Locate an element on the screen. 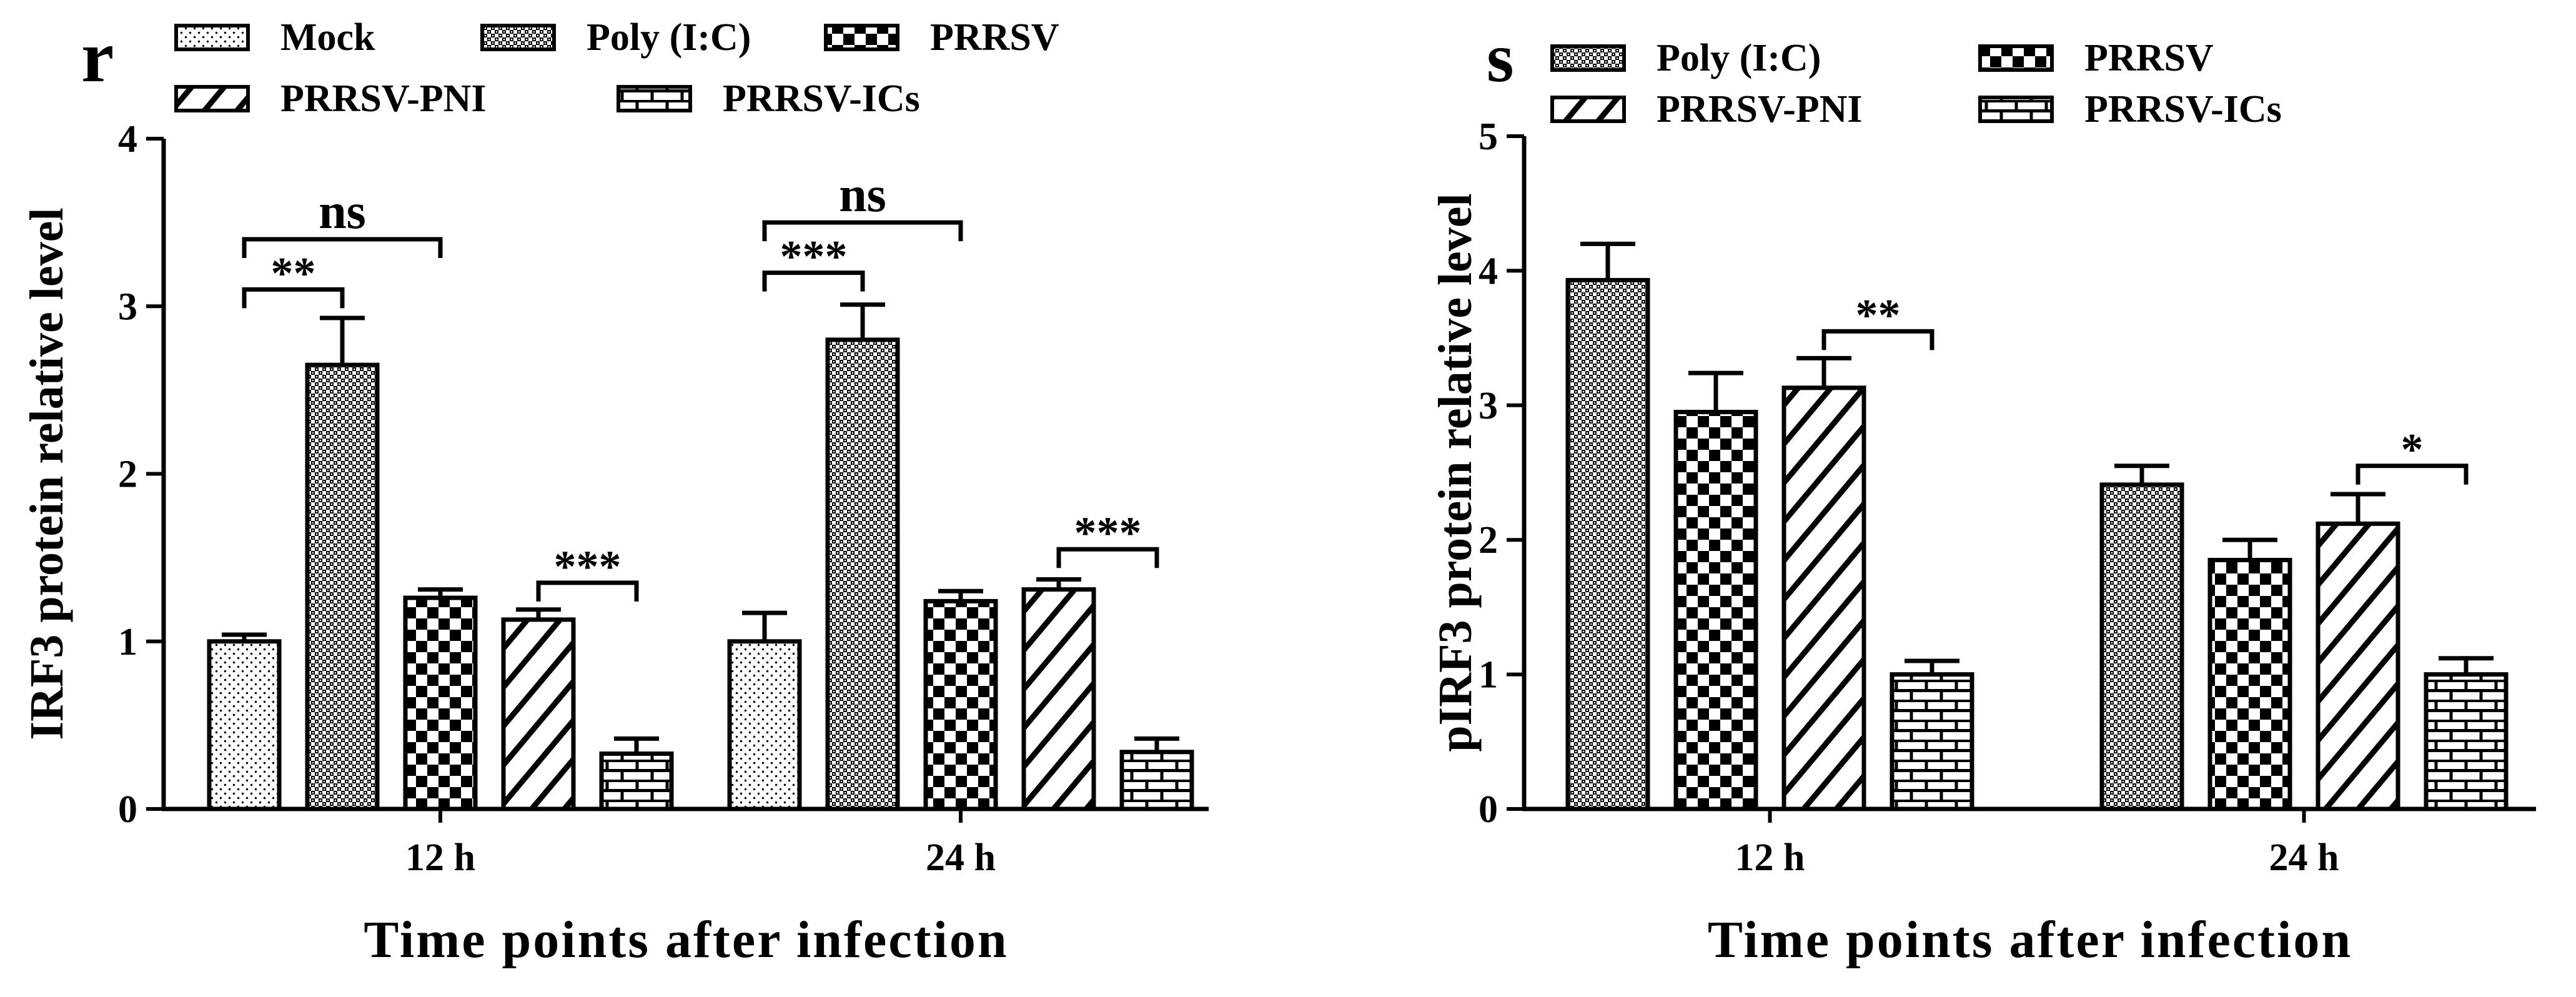 This screenshot has width=2576, height=997. significance-bracket: * is located at coordinates (2412, 455).